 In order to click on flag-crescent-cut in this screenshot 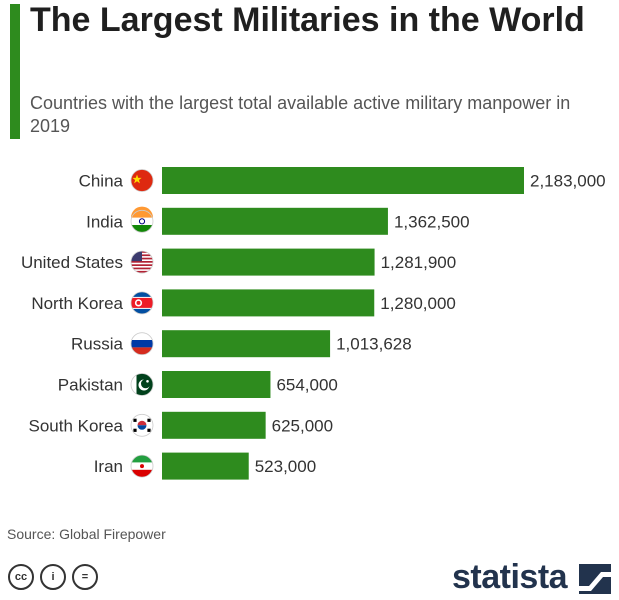, I will do `click(146, 384)`.